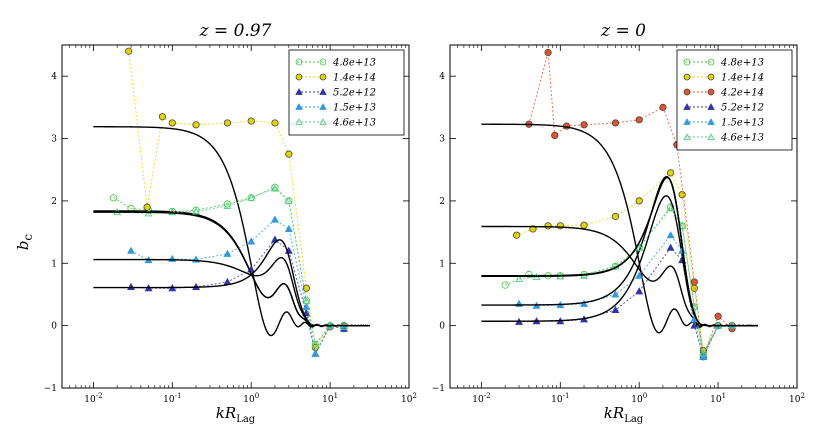  Describe the element at coordinates (639, 398) in the screenshot. I see `x-tick-label: 10⁰` at that location.